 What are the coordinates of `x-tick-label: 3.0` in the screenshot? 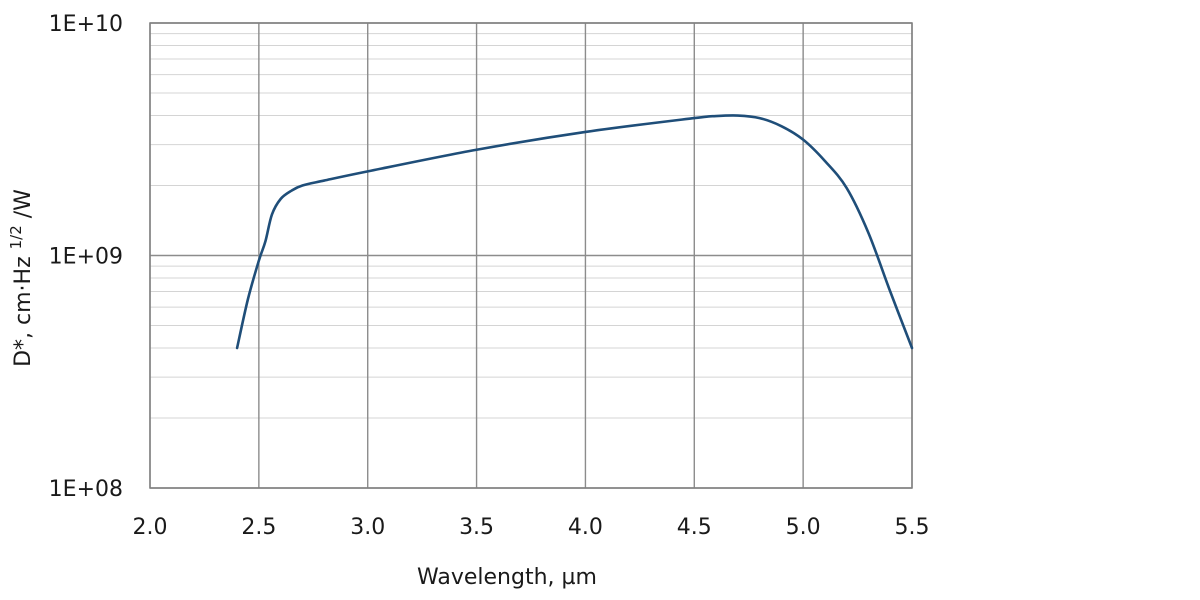 It's located at (367, 527).